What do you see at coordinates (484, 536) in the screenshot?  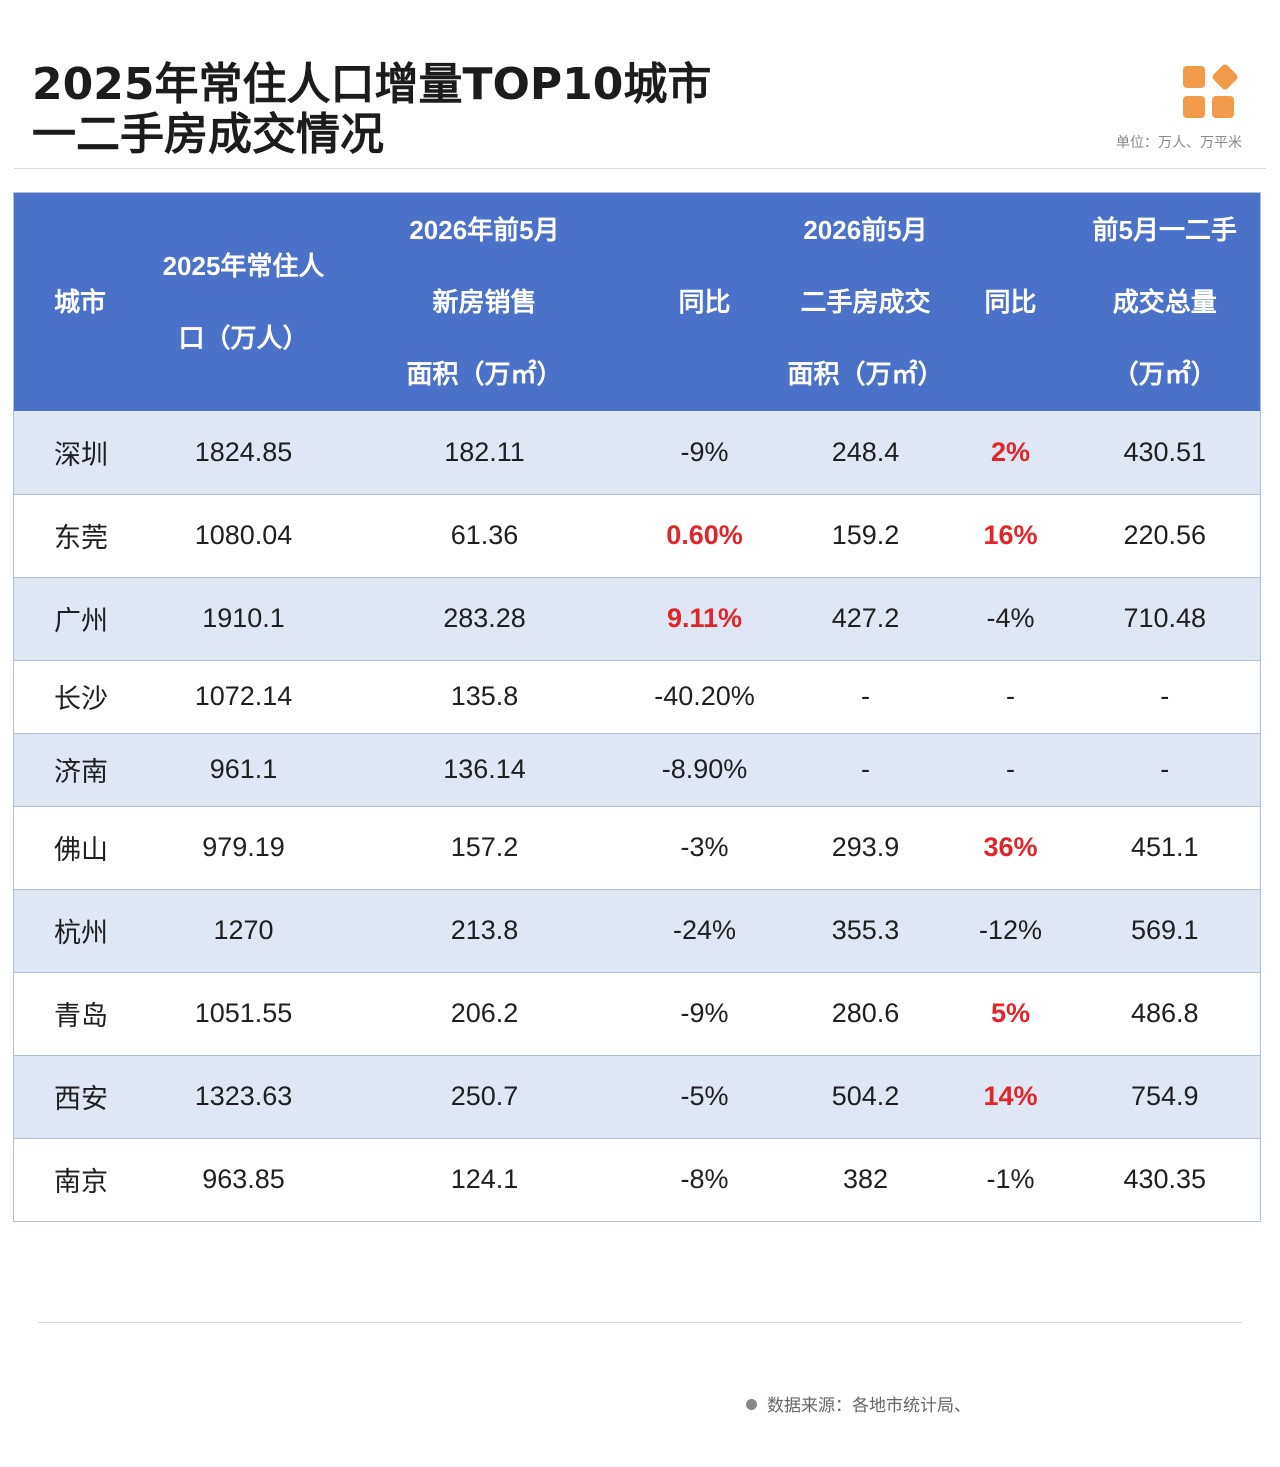 I see `cell-new-sales: 61.36` at bounding box center [484, 536].